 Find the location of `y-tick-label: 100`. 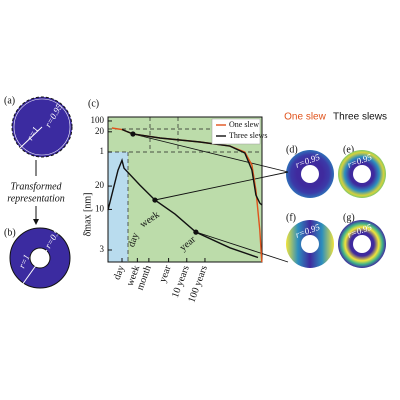

y-tick-label: 100 is located at coordinates (98, 120).